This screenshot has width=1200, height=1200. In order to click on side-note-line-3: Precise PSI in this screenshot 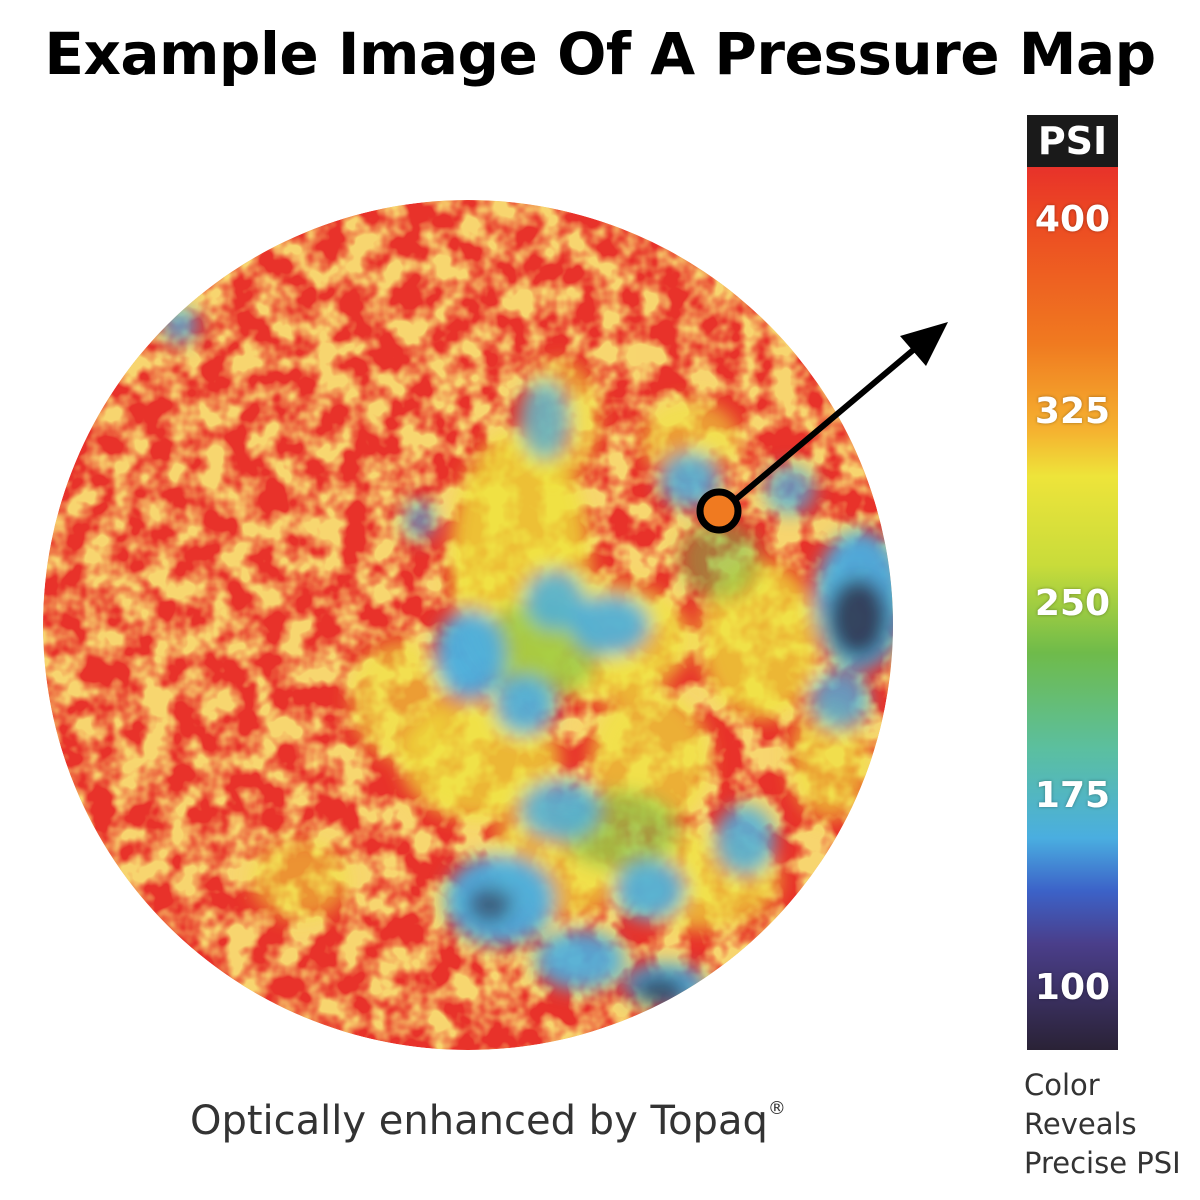, I will do `click(1102, 1163)`.